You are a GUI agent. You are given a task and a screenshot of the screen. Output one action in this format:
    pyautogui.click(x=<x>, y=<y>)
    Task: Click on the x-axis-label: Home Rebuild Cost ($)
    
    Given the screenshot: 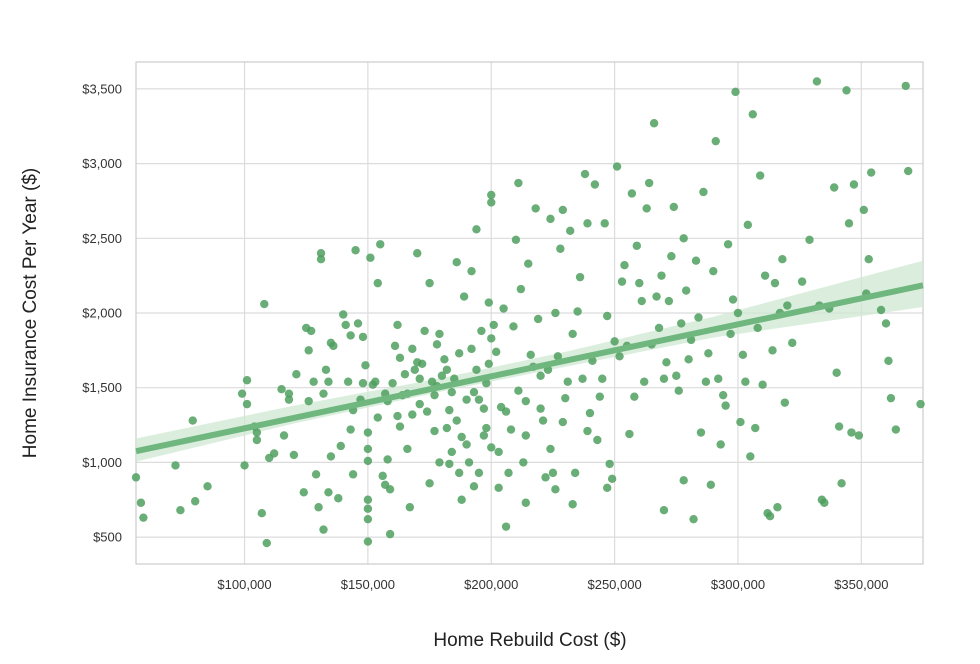 What is the action you would take?
    pyautogui.click(x=529, y=640)
    